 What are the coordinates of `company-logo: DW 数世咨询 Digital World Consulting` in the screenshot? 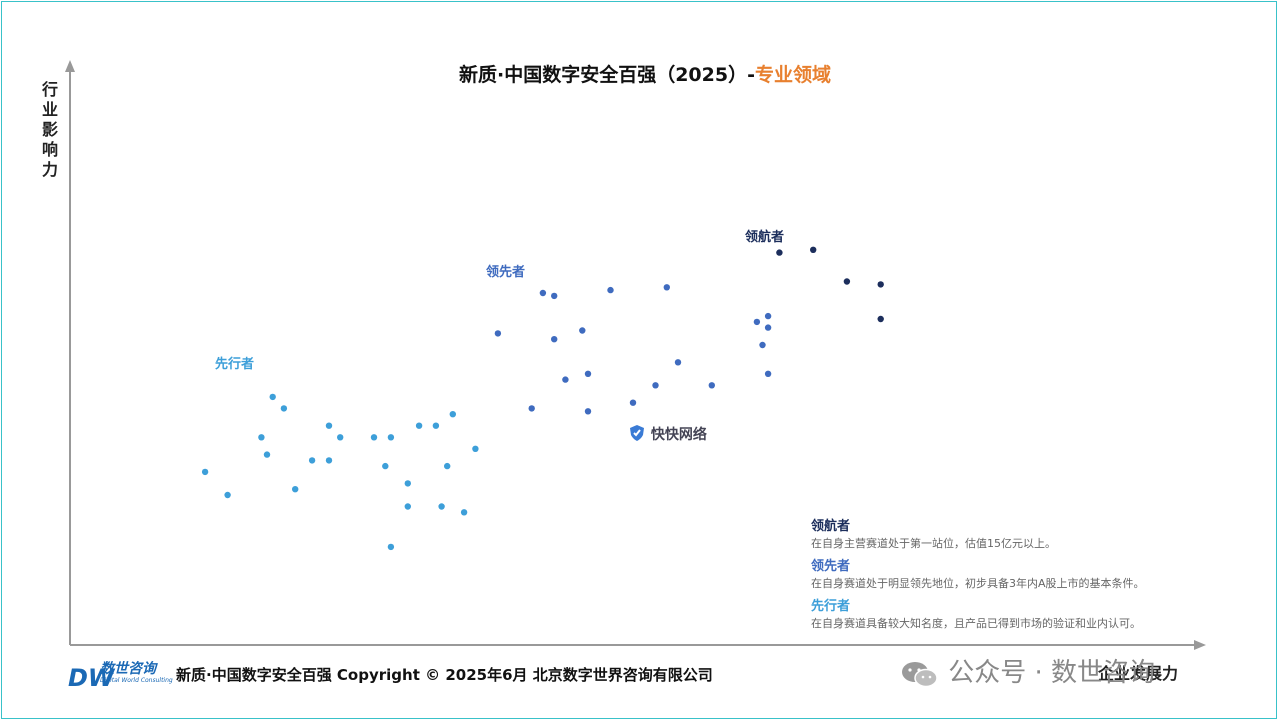 It's located at (121, 678).